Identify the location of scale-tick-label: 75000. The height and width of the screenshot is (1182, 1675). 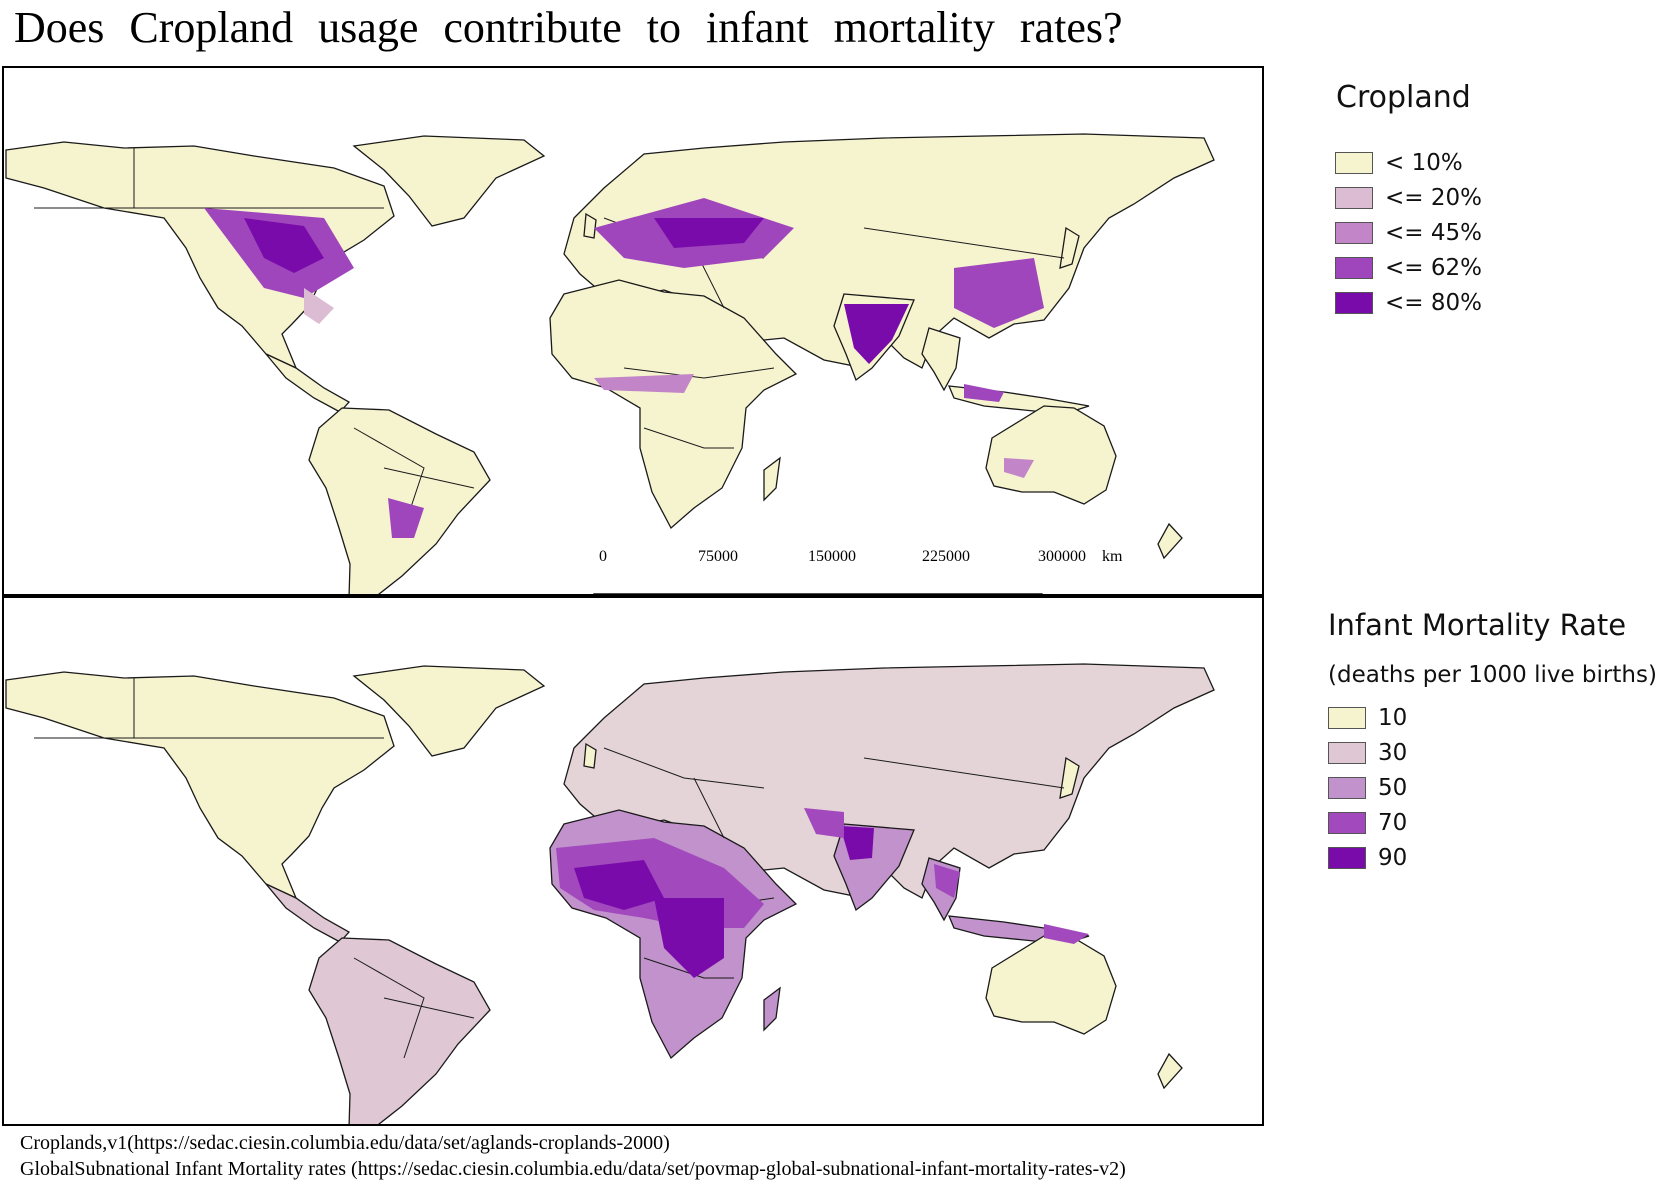
(718, 556).